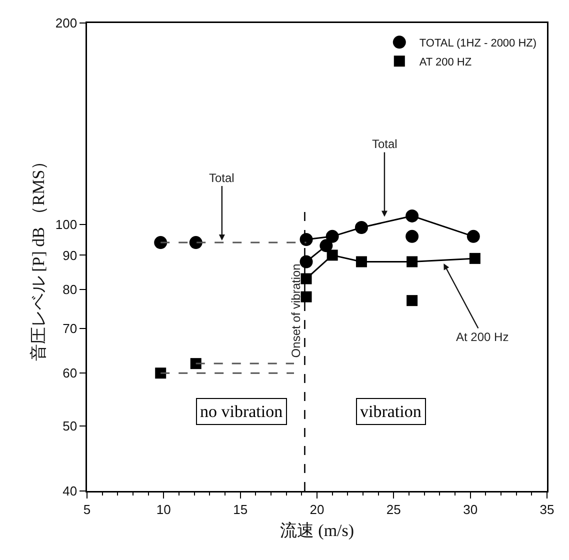 This screenshot has height=560, width=569. Describe the element at coordinates (70, 491) in the screenshot. I see `y-tick-label: 40` at that location.